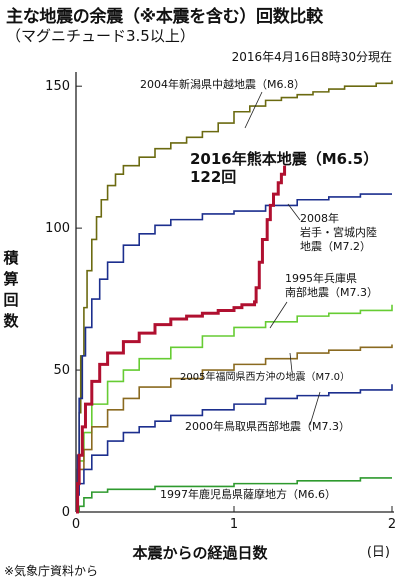 The width and height of the screenshot is (400, 580). I want to click on x-tick-label-2: 2, so click(392, 524).